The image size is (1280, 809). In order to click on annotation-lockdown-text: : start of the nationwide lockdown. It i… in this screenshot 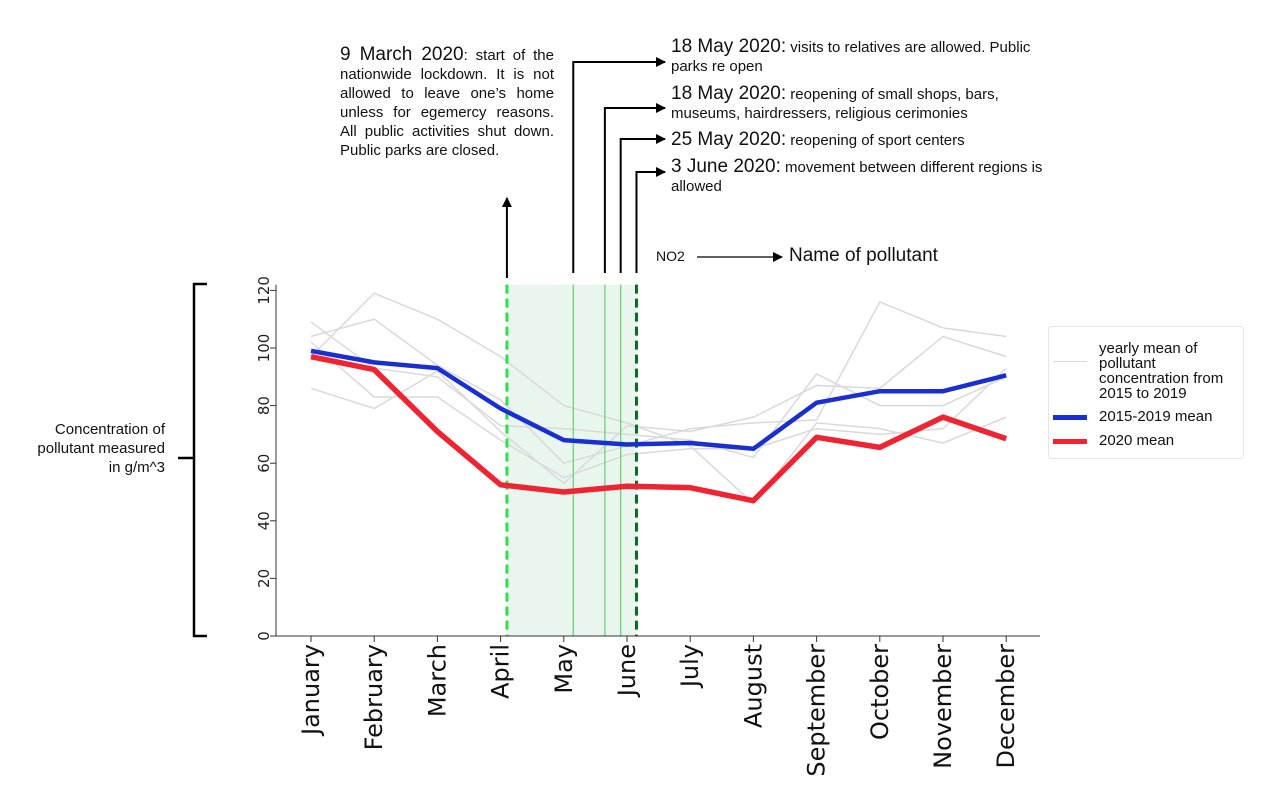, I will do `click(447, 103)`.